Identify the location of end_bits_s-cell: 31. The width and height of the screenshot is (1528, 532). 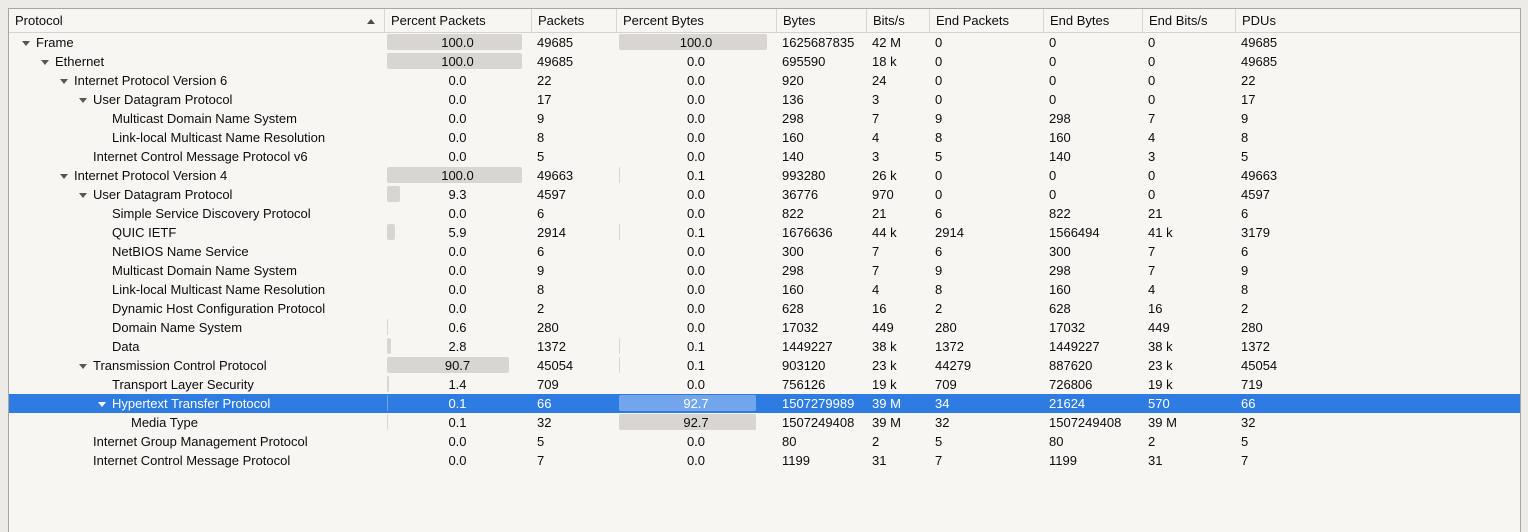
(1155, 460).